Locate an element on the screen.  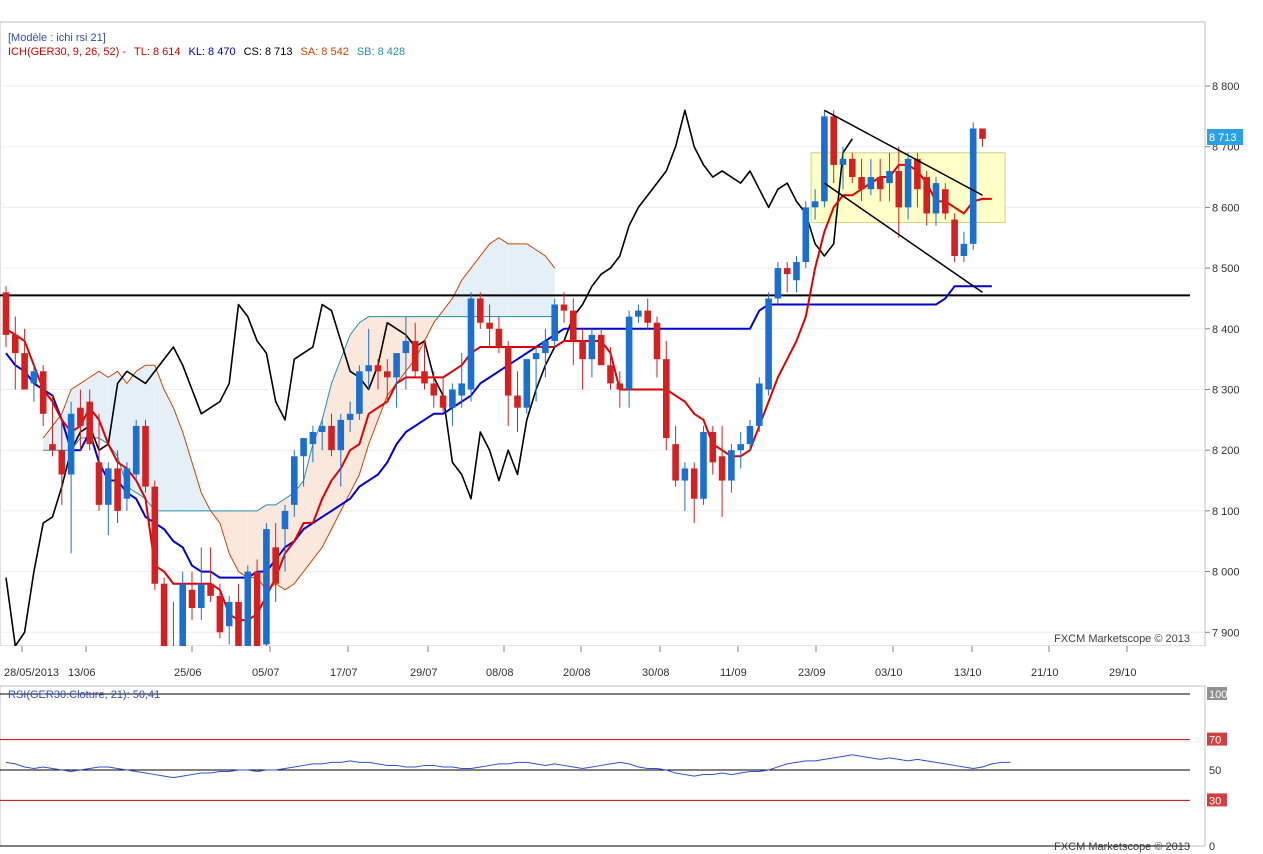
x-tick-label: 25/06 is located at coordinates (188, 673).